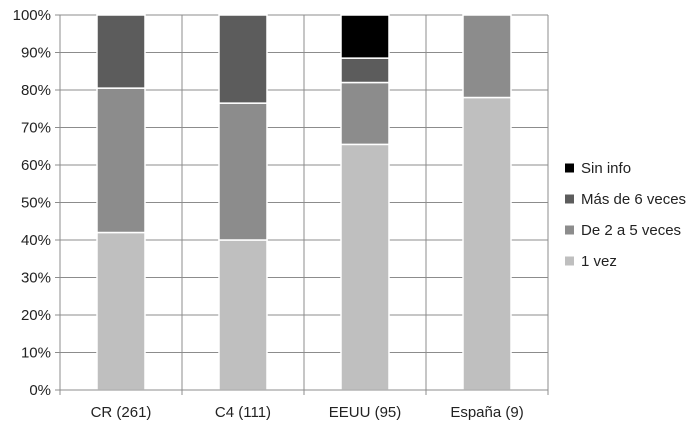 This screenshot has height=425, width=700. Describe the element at coordinates (36, 315) in the screenshot. I see `y-tick-label: 20%` at that location.